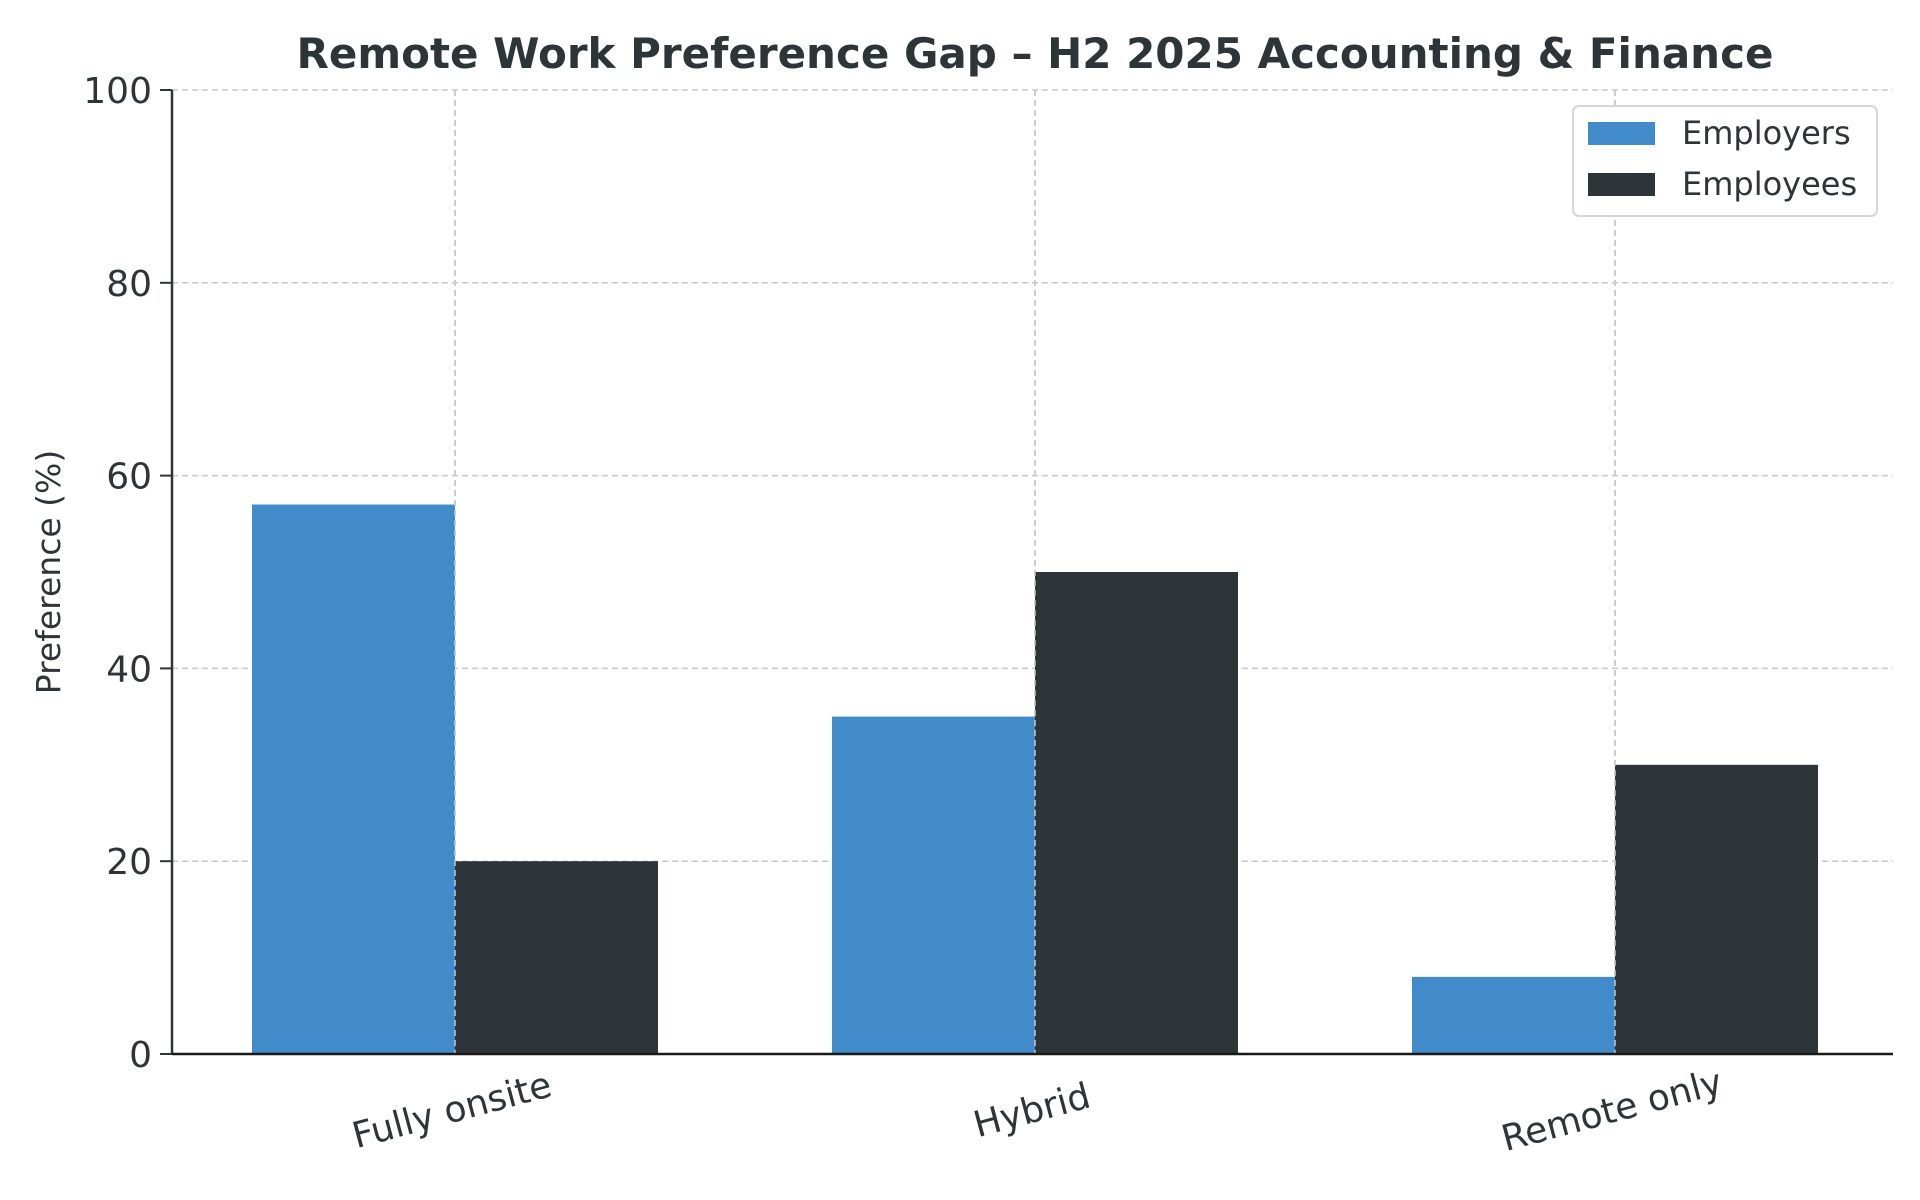 Image resolution: width=1920 pixels, height=1200 pixels. I want to click on bar-employers-fully-onsite, so click(353, 779).